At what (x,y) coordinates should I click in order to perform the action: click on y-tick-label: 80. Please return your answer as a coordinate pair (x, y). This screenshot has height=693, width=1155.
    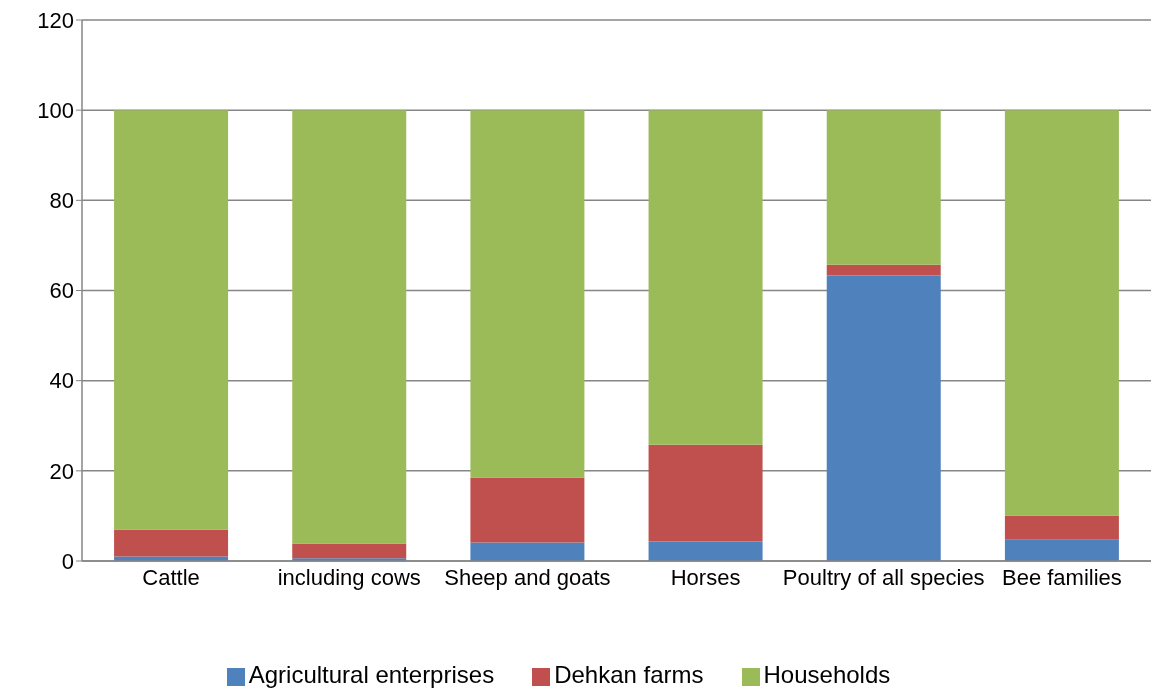
    Looking at the image, I should click on (61, 201).